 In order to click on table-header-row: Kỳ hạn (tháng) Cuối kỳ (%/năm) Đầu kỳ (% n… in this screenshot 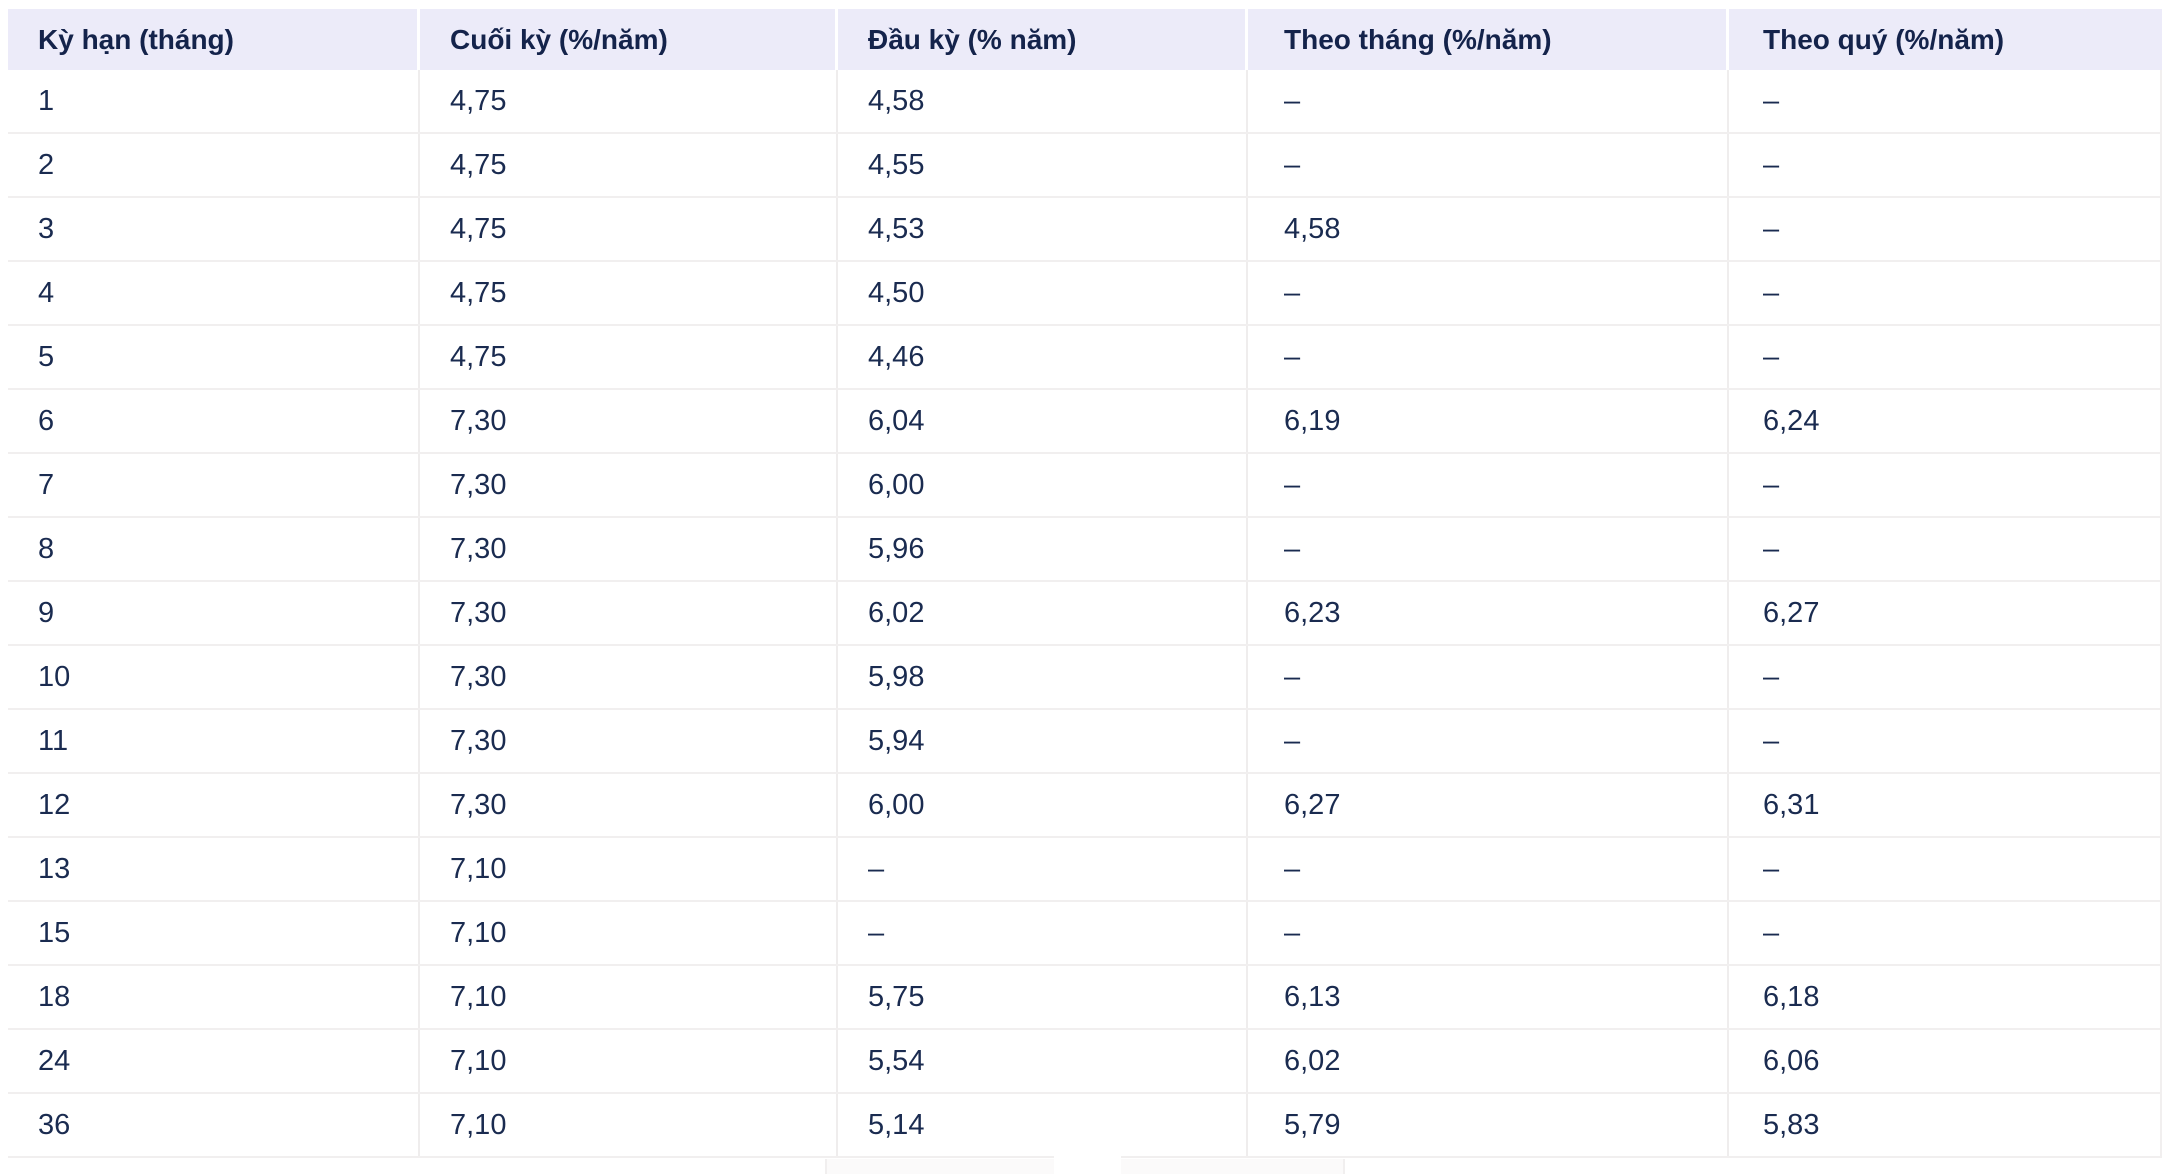, I will do `click(1085, 39)`.